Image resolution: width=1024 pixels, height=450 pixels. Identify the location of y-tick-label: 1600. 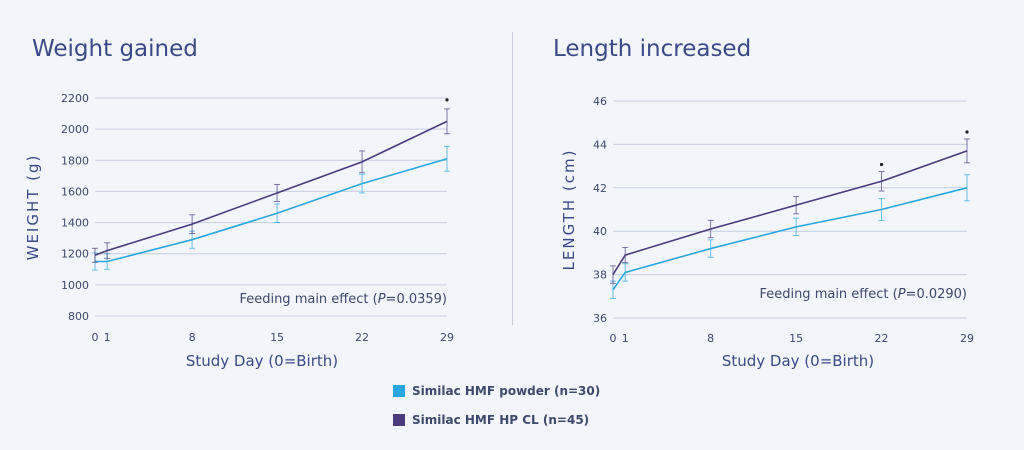
(75, 191).